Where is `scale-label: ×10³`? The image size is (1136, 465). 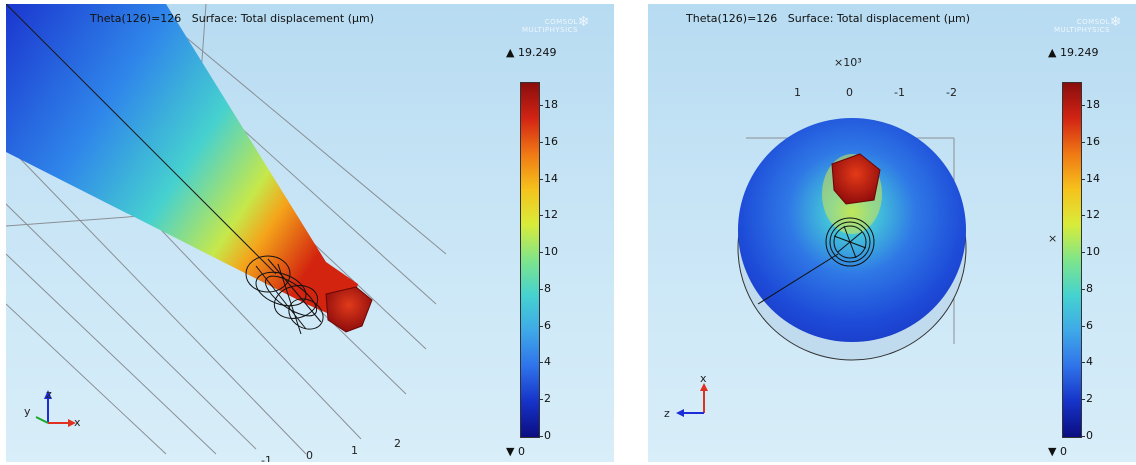
scale-label: ×10³ is located at coordinates (848, 62).